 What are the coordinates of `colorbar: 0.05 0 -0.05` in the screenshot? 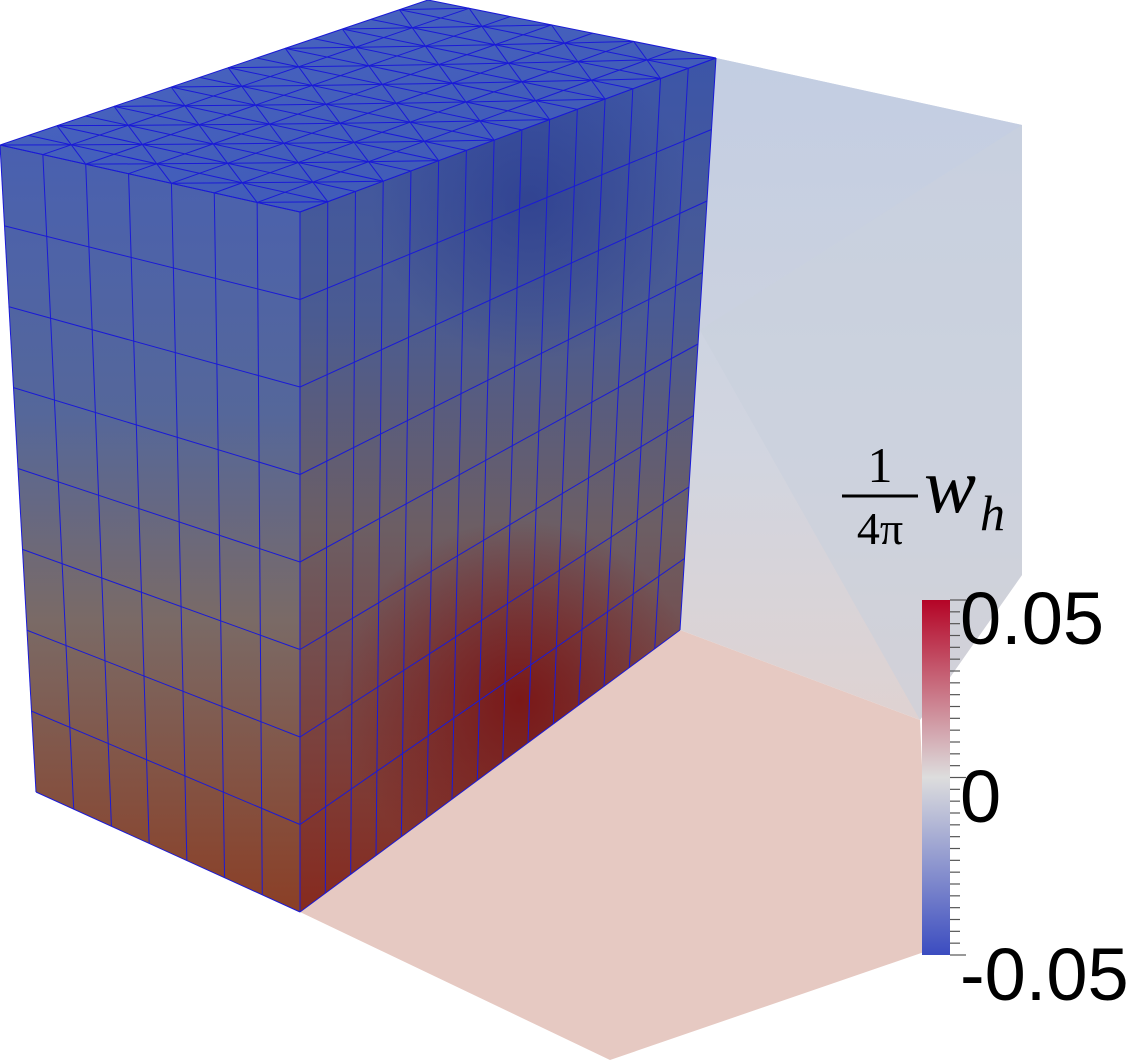 It's located at (1025, 796).